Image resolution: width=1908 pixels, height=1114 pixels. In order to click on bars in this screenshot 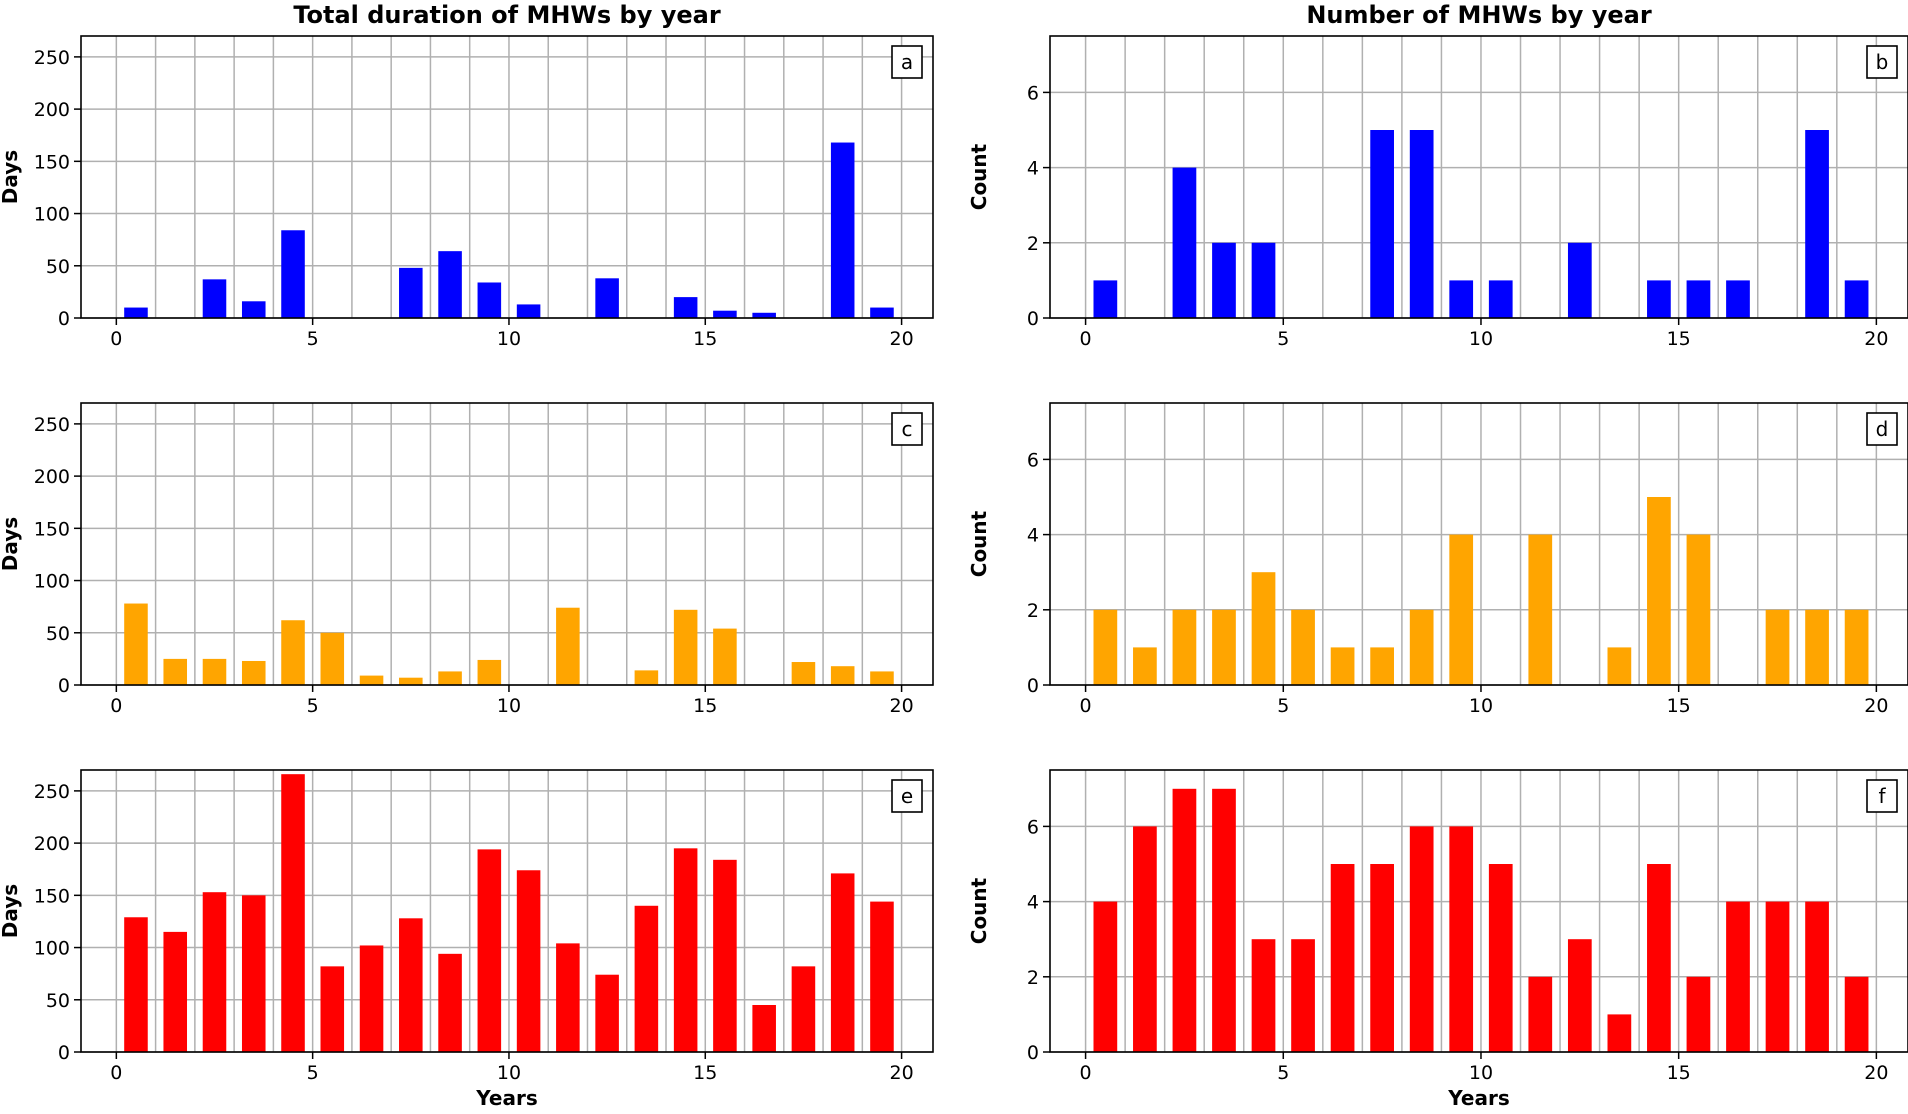, I will do `click(509, 644)`.